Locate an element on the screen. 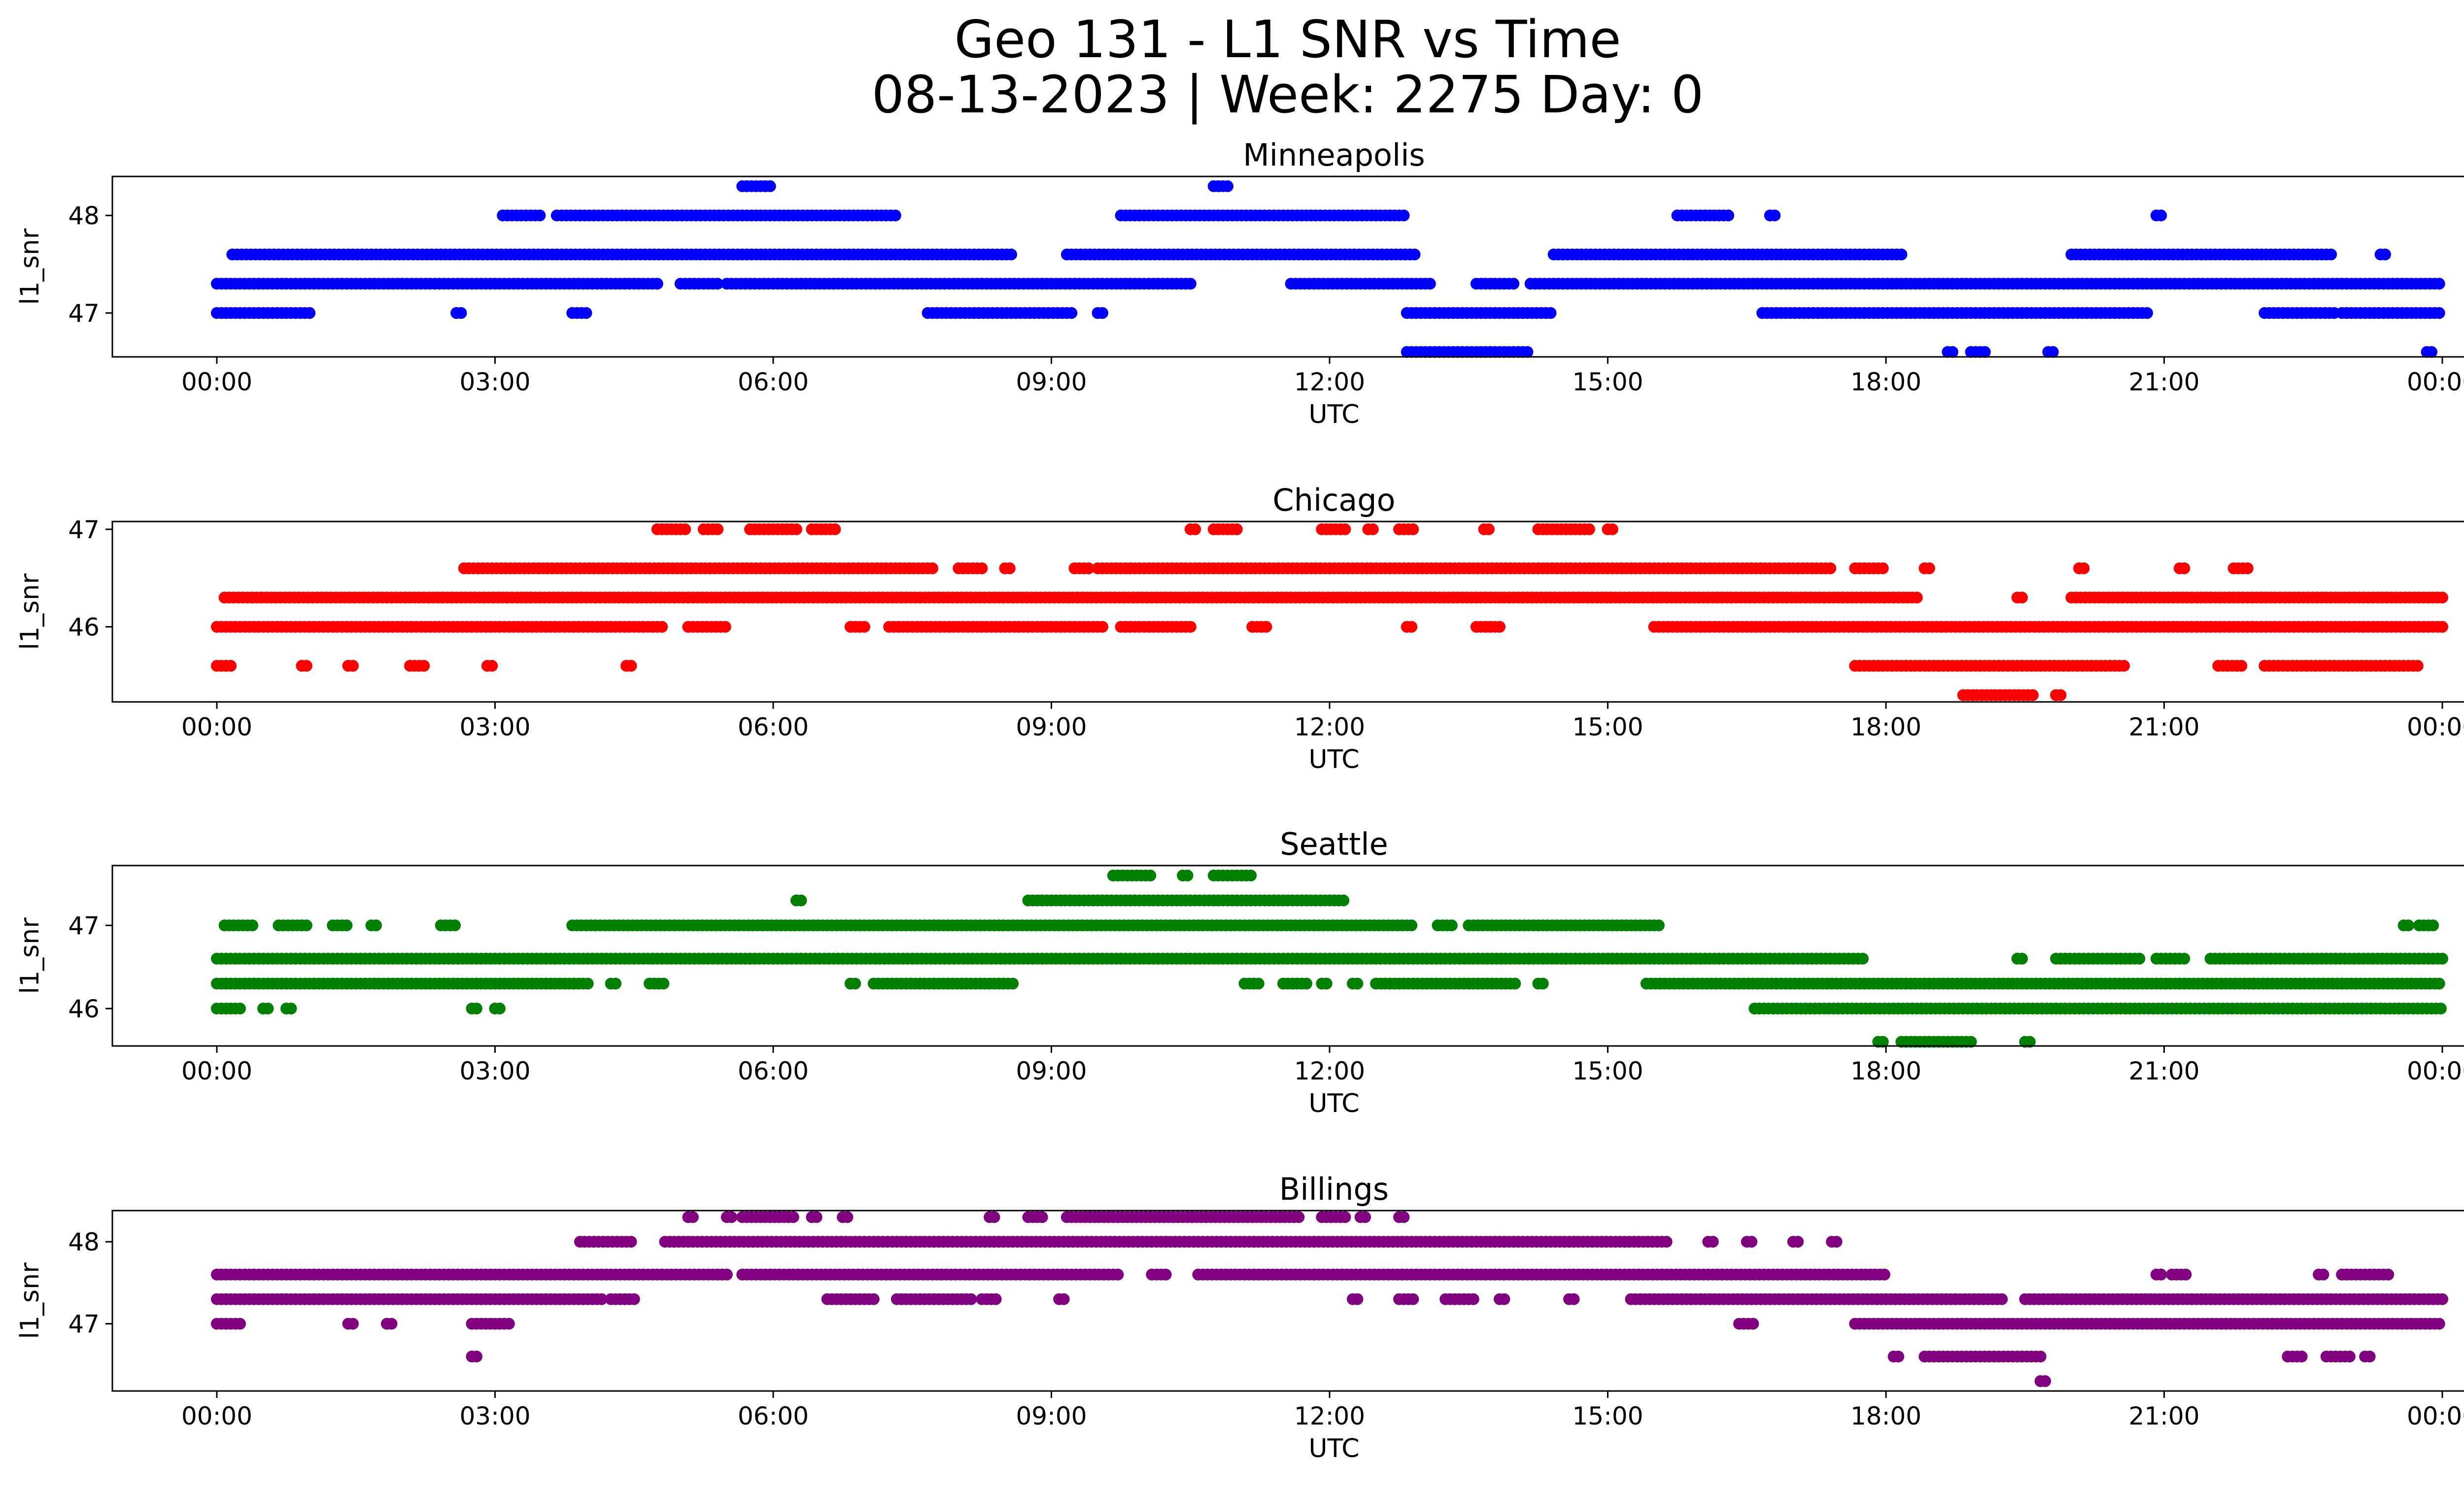 The width and height of the screenshot is (2464, 1495). y-tick-label: 47 is located at coordinates (84, 925).